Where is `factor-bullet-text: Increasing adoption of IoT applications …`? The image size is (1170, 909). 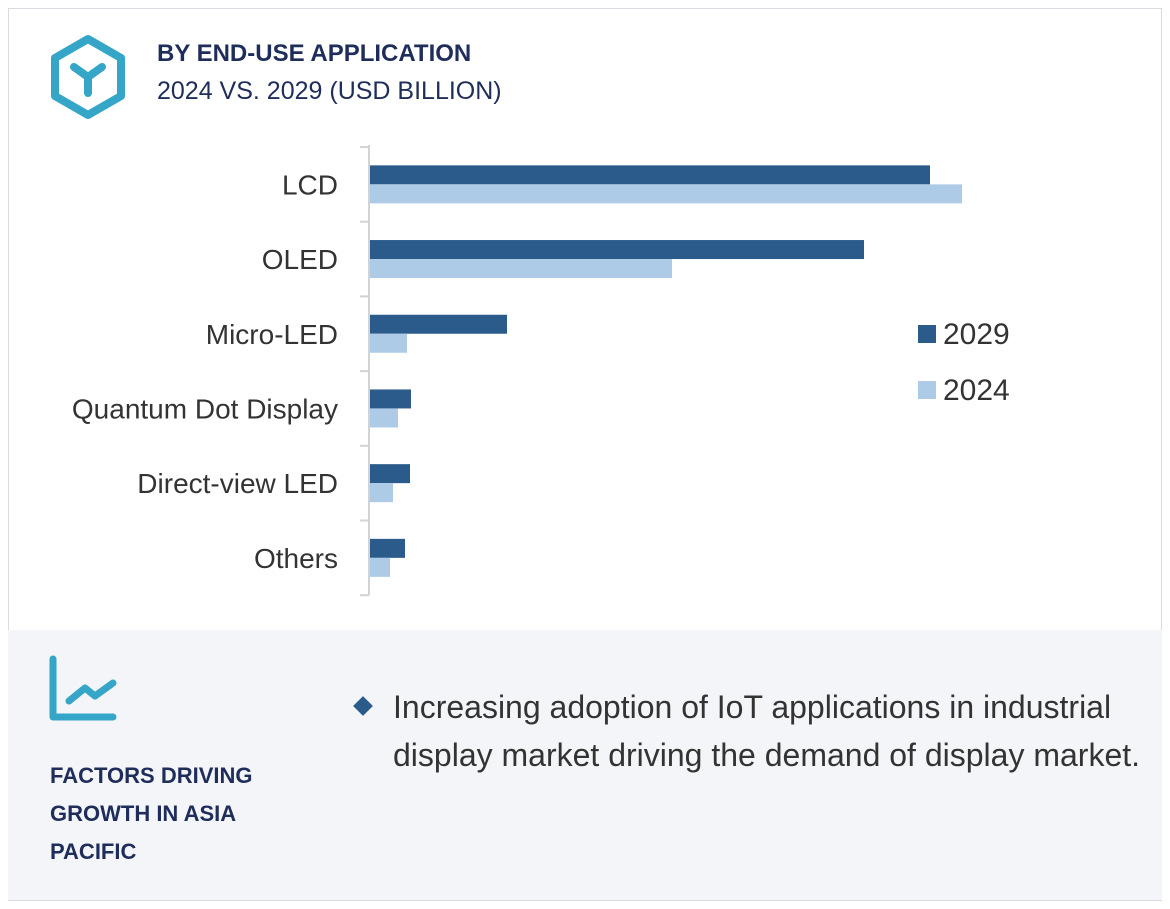
factor-bullet-text: Increasing adoption of IoT applications … is located at coordinates (767, 731).